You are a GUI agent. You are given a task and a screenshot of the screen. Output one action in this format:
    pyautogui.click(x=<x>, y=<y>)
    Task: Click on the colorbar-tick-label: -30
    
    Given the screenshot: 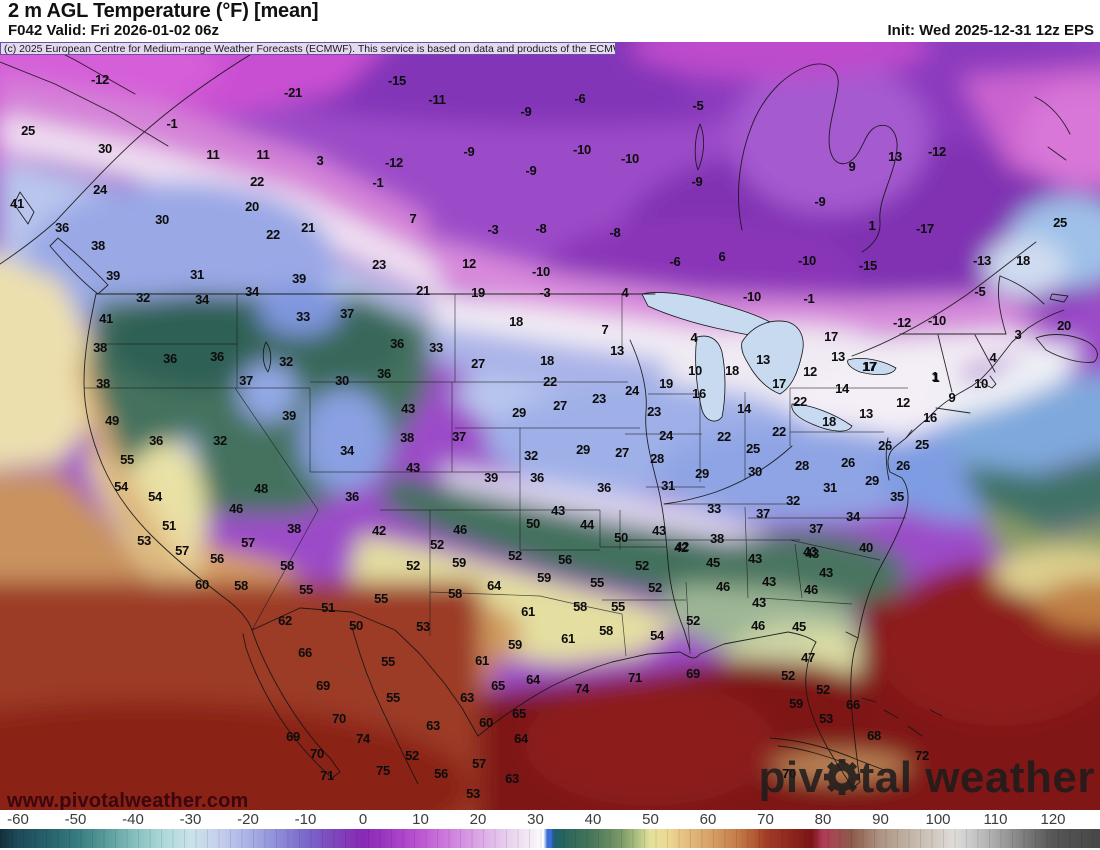 What is the action you would take?
    pyautogui.click(x=190, y=819)
    